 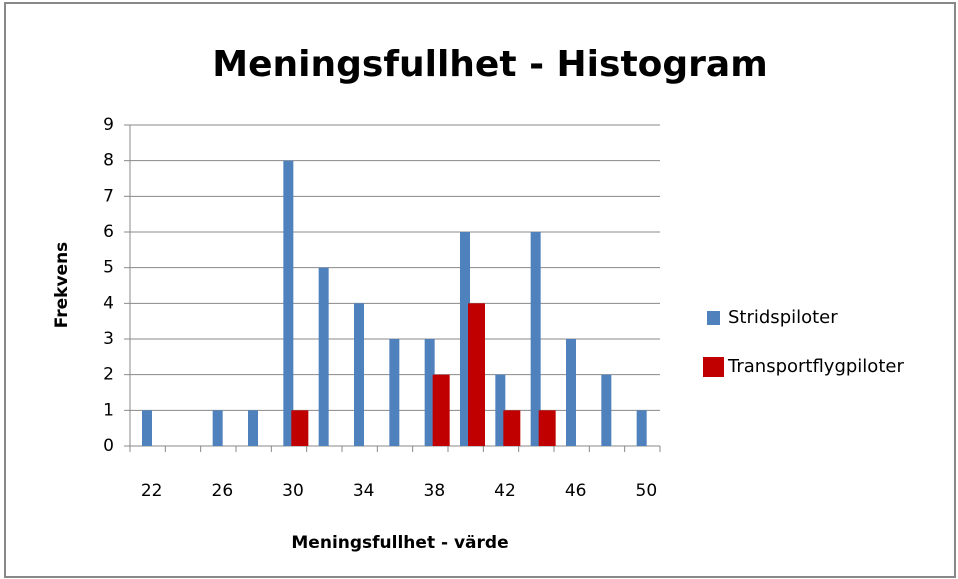 What do you see at coordinates (647, 491) in the screenshot?
I see `x-tick-label: 50` at bounding box center [647, 491].